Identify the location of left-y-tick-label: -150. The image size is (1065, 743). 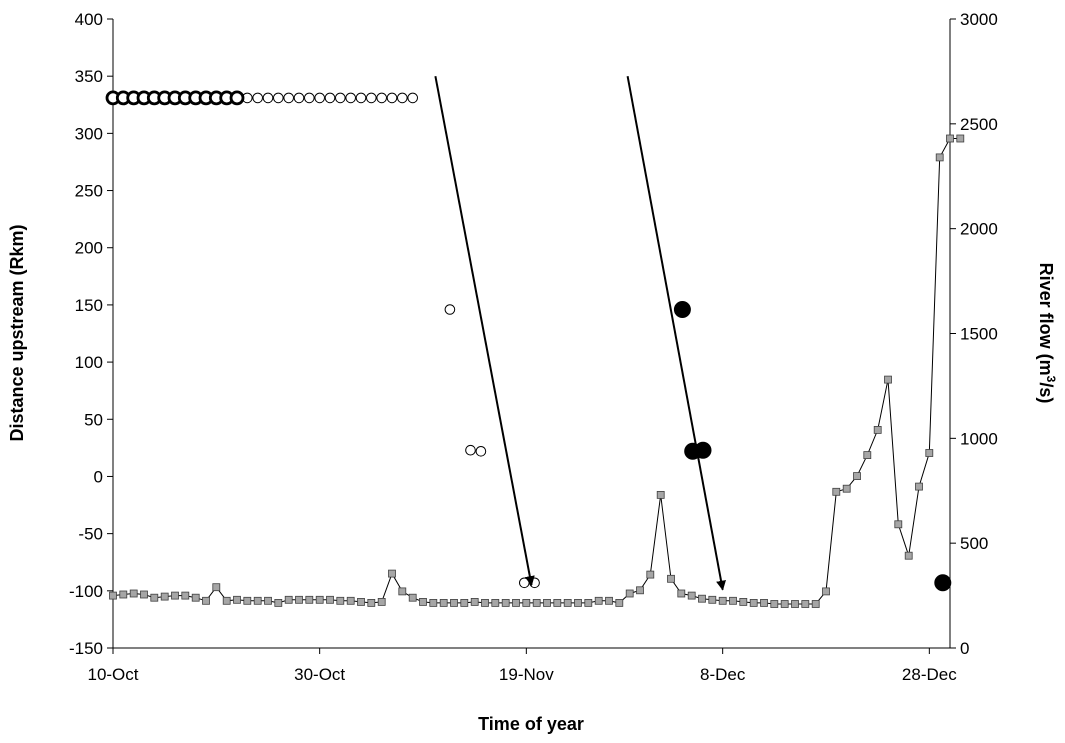
(86, 648).